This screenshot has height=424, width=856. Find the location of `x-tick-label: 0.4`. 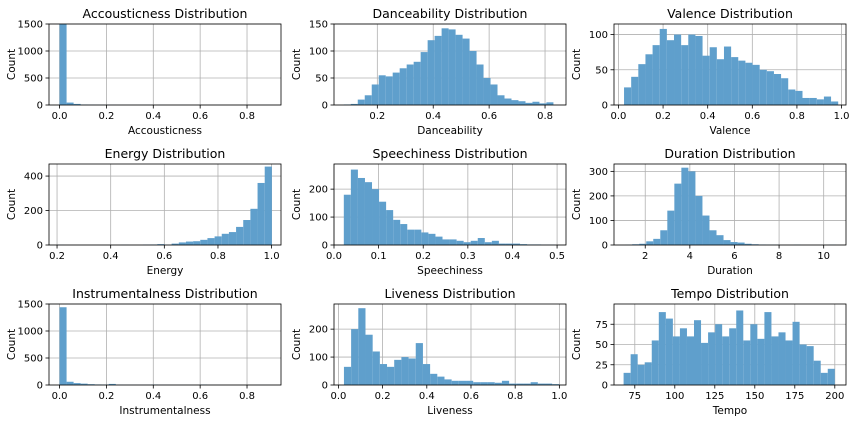

x-tick-label: 0.4 is located at coordinates (708, 116).